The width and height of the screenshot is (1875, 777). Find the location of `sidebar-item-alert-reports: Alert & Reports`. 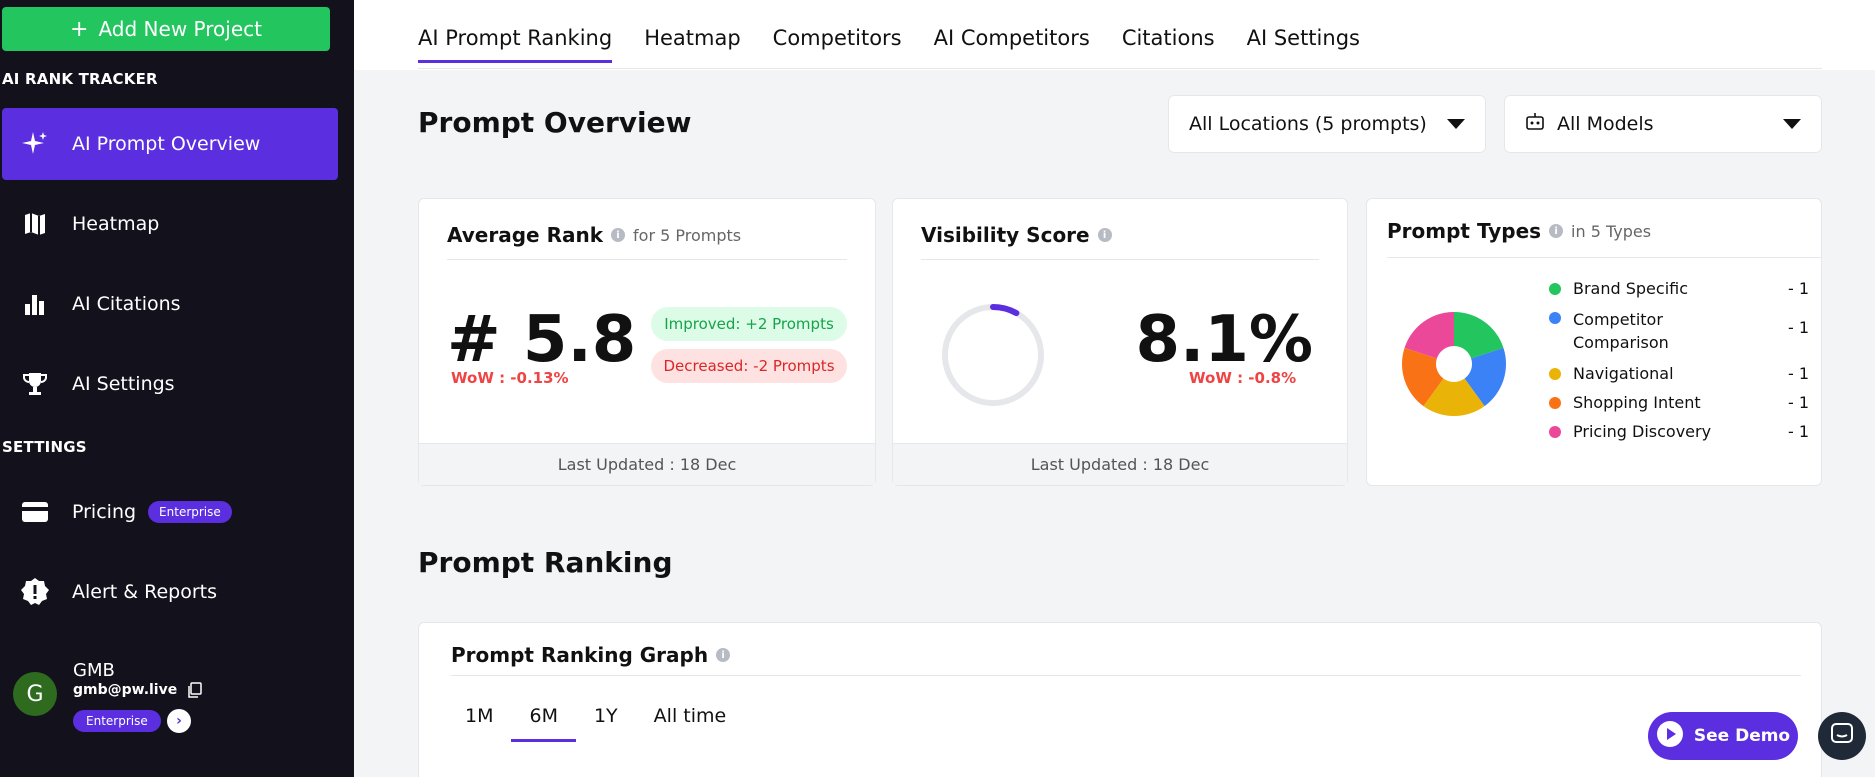

sidebar-item-alert-reports: Alert & Reports is located at coordinates (170, 592).